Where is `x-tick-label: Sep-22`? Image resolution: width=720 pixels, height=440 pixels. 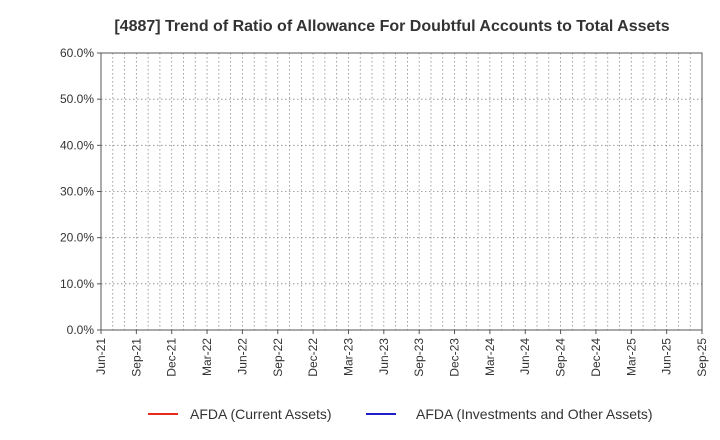
x-tick-label: Sep-22 is located at coordinates (278, 357).